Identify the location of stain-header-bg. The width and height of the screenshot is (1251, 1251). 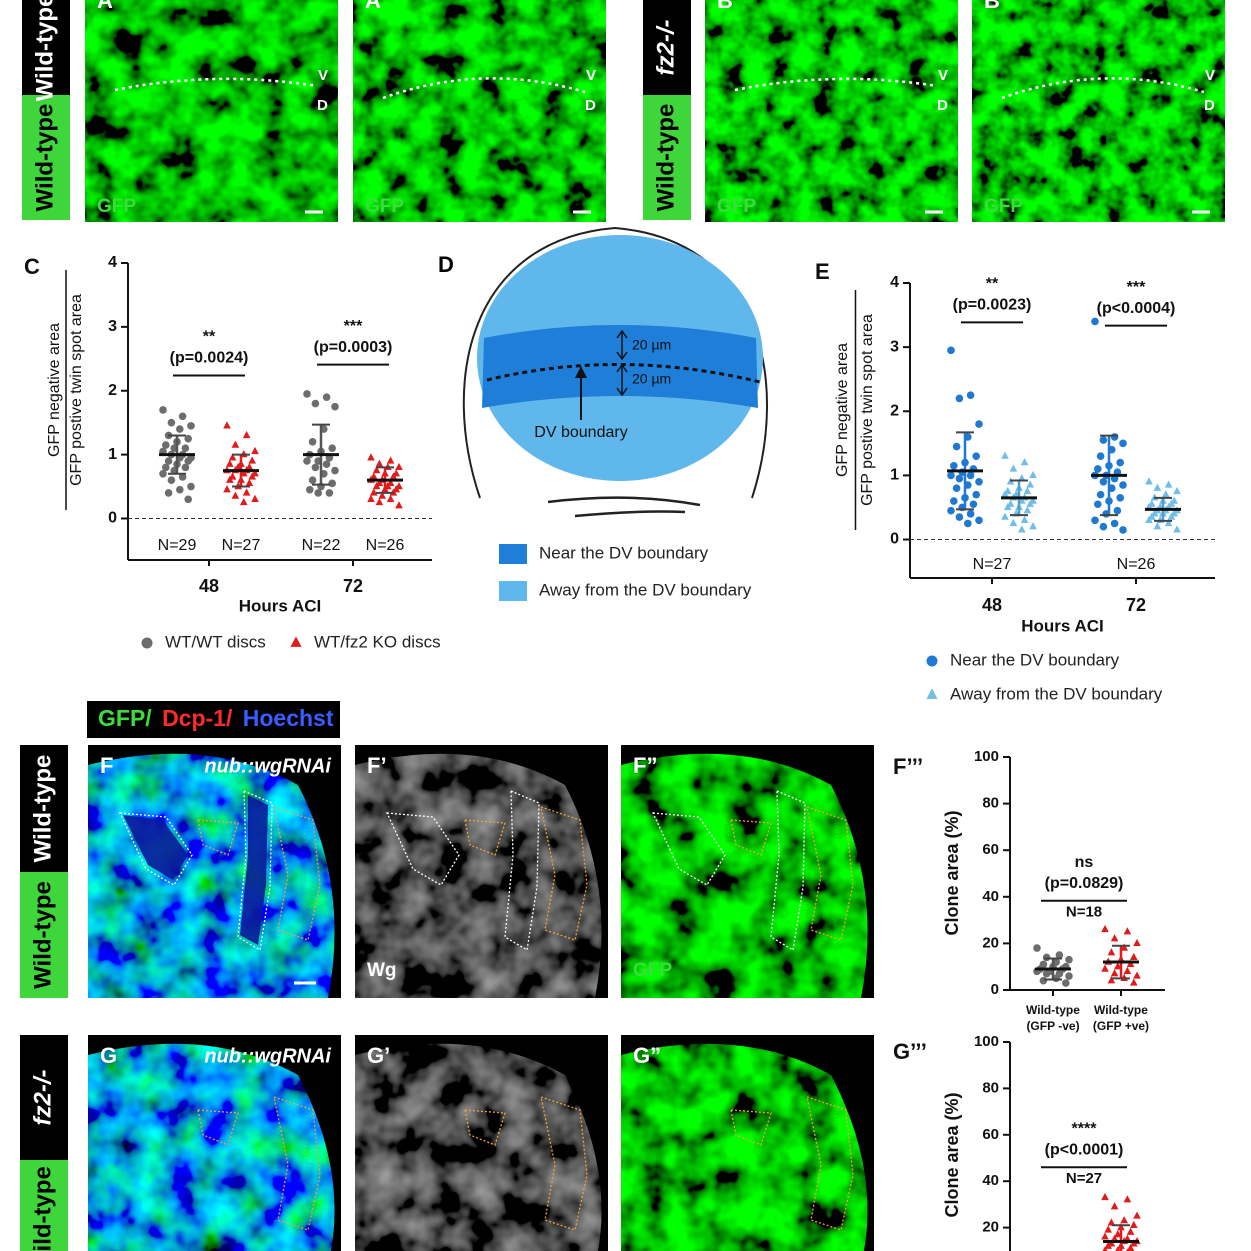
(213, 719).